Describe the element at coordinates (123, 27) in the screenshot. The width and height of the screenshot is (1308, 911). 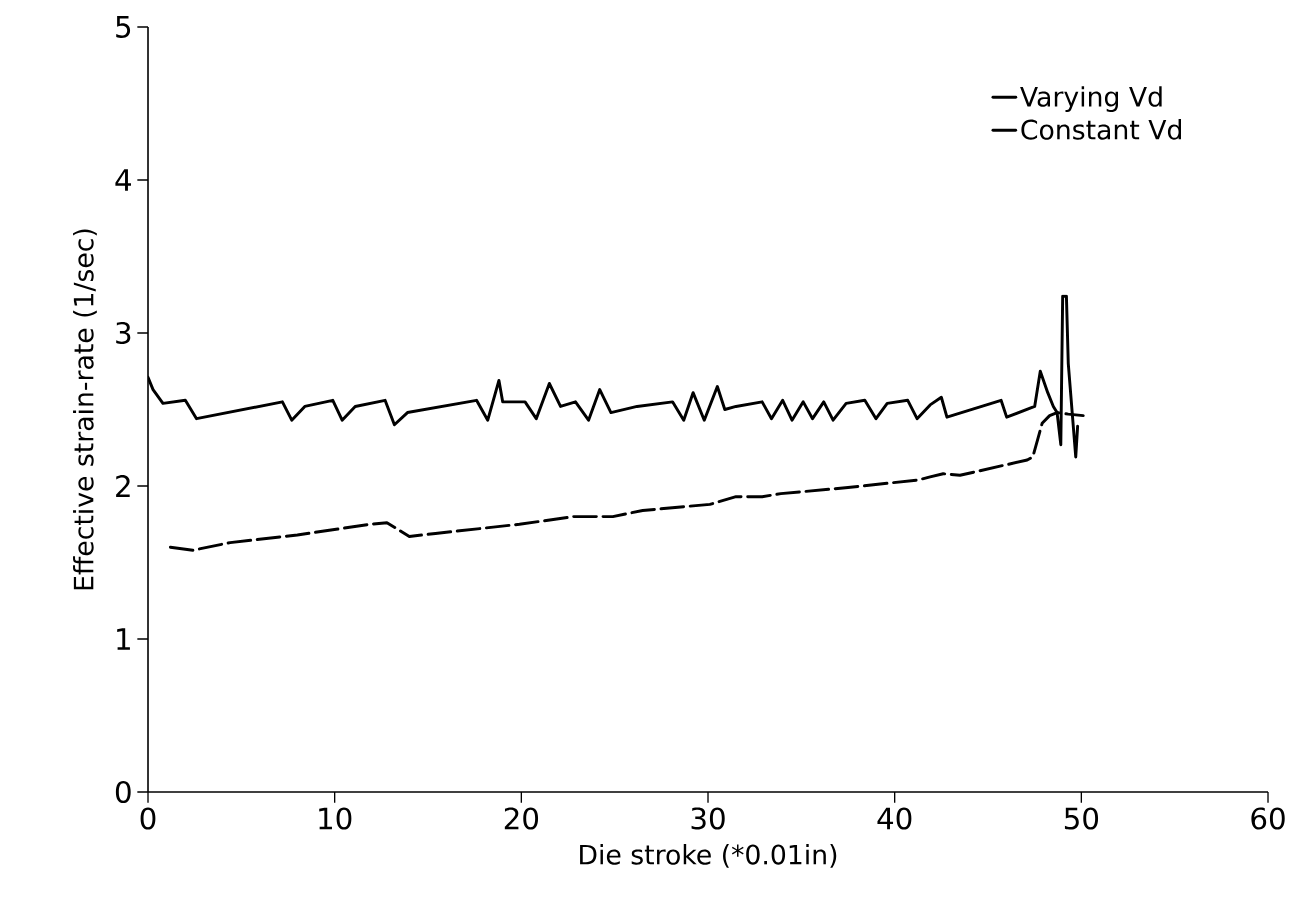
I see `y-tick-label: 5` at that location.